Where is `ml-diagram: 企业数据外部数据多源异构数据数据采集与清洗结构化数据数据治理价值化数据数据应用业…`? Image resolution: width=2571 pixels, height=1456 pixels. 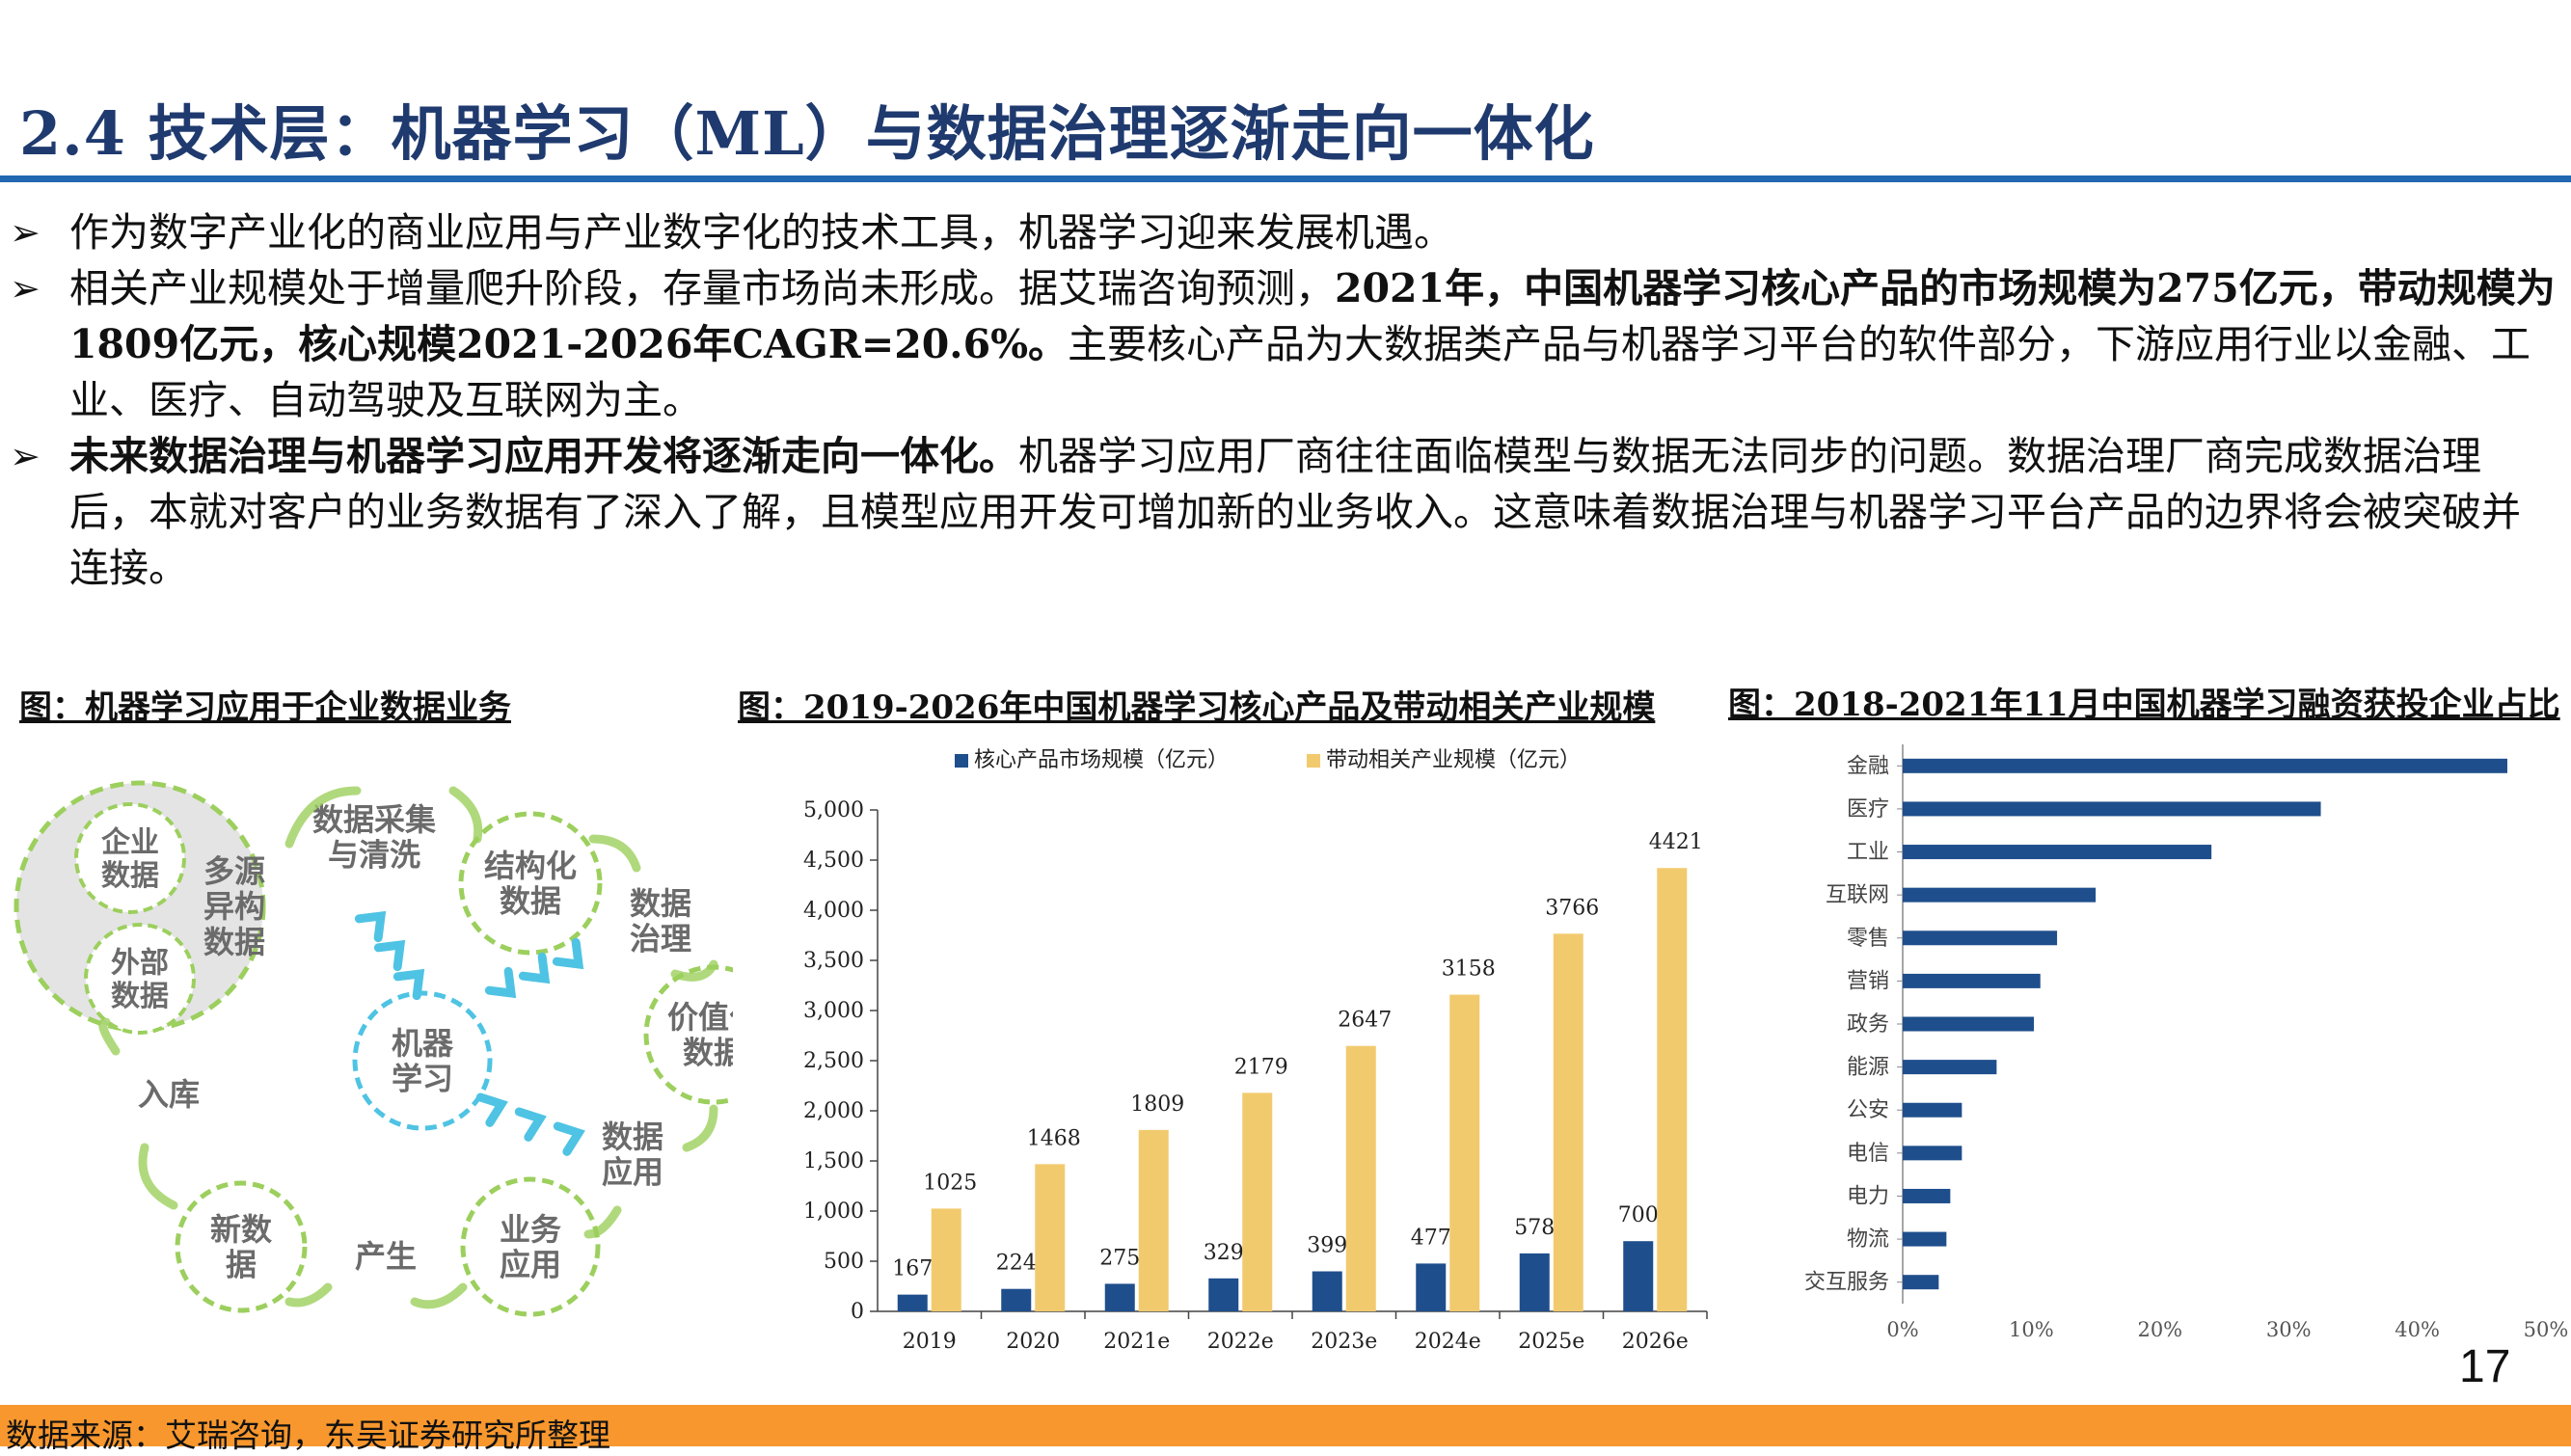
ml-diagram: 企业数据外部数据多源异构数据数据采集与清洗结构化数据数据治理价值化数据数据应用业… is located at coordinates (374, 1048).